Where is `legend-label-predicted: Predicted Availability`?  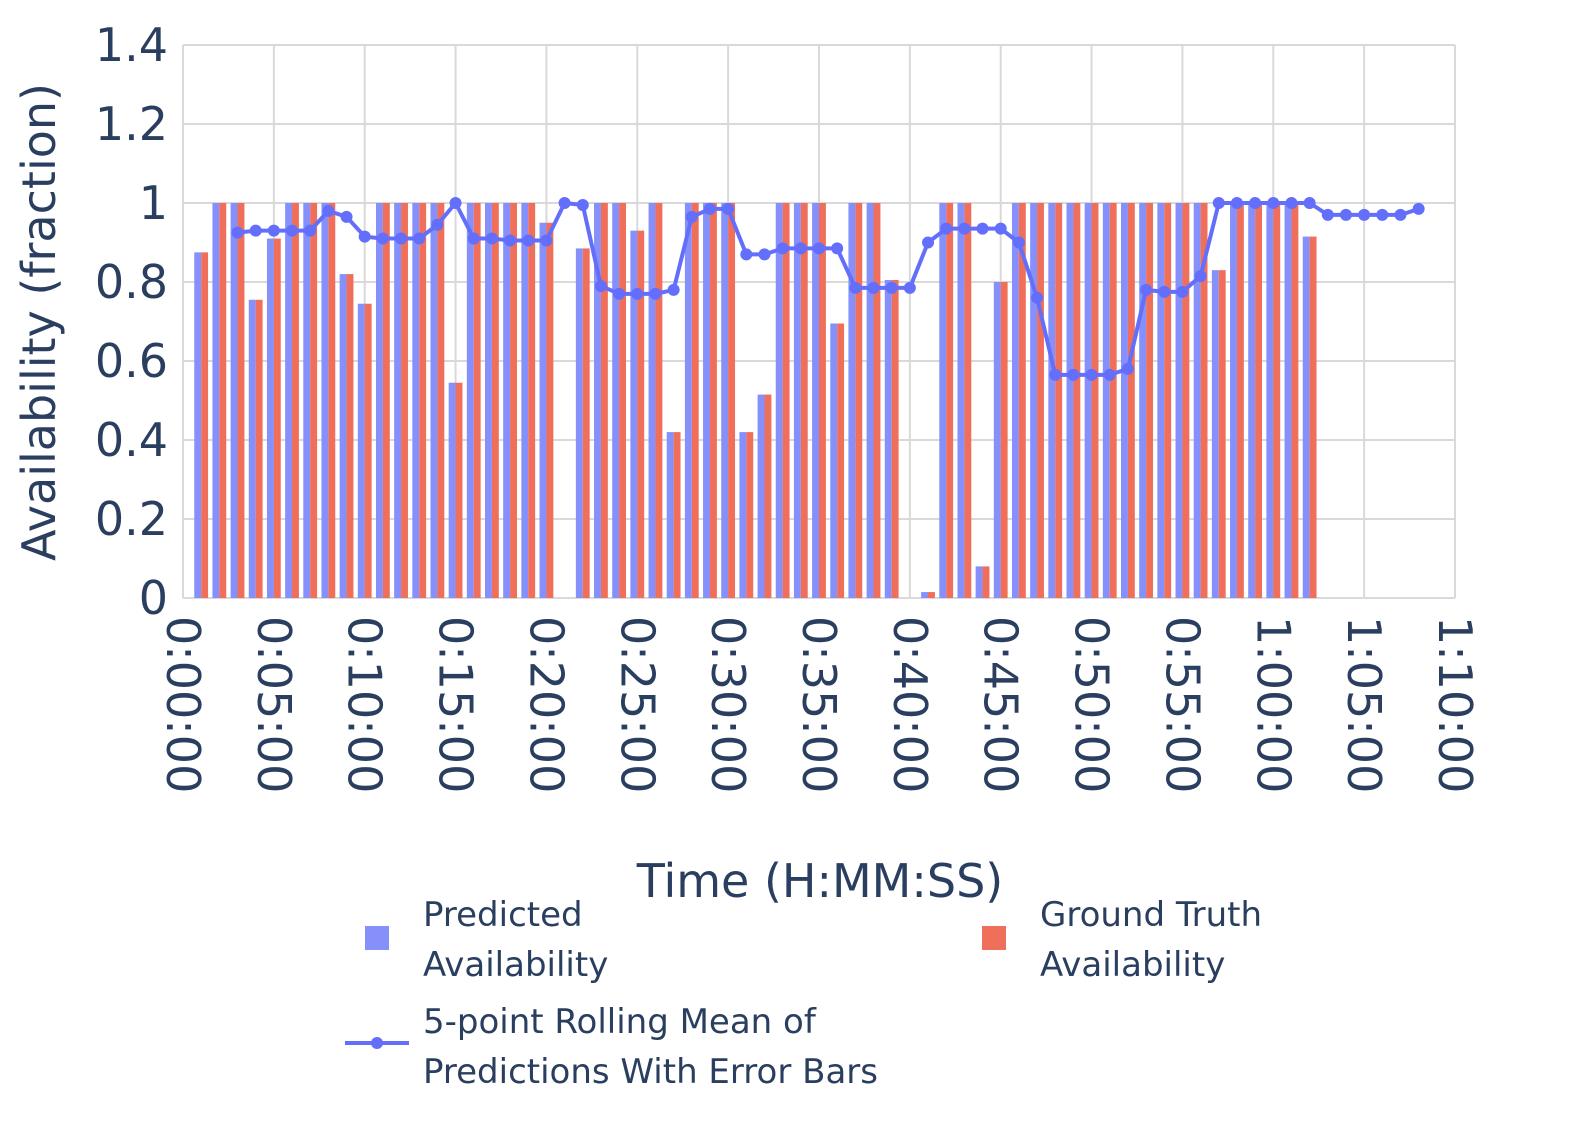 legend-label-predicted: Predicted Availability is located at coordinates (515, 940).